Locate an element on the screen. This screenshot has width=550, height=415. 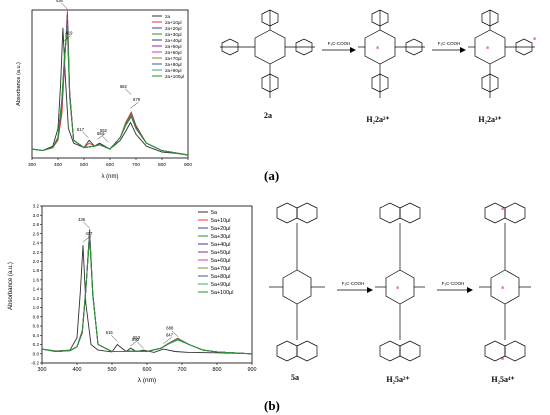
chart-b-x-tick-label: 400 is located at coordinates (77, 370).